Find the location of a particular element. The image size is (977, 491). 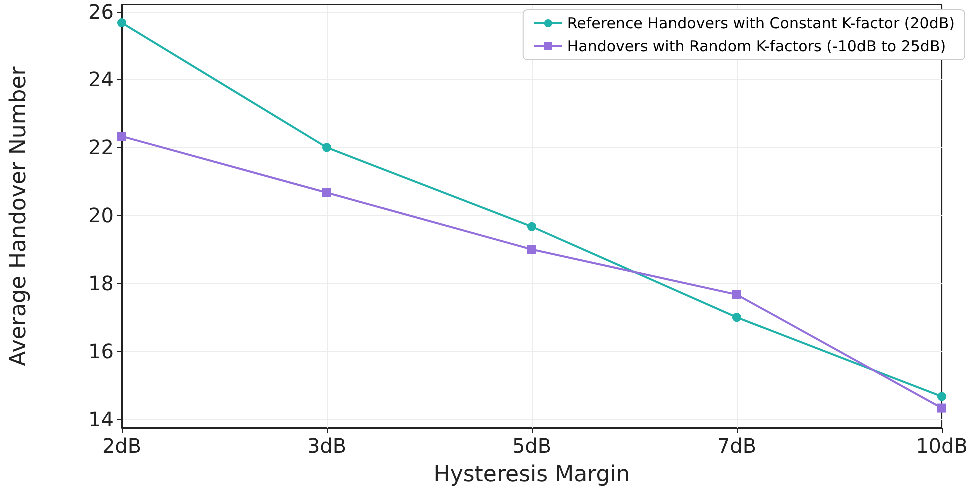

y-tick-label: 20 is located at coordinates (101, 216).